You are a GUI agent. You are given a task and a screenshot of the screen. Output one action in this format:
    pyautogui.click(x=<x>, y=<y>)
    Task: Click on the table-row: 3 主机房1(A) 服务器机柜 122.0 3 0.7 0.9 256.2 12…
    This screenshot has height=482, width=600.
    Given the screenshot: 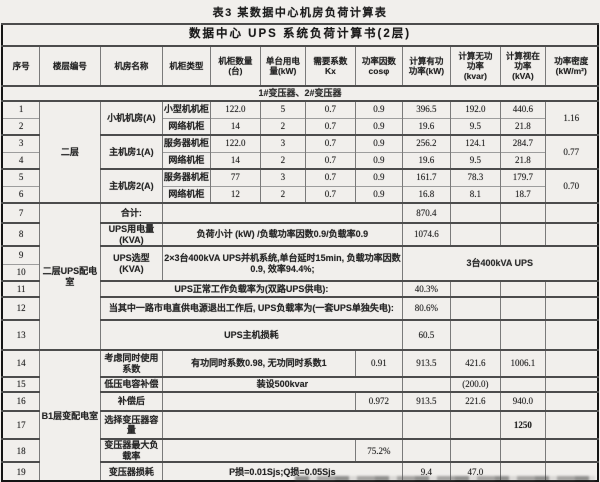 What is the action you would take?
    pyautogui.click(x=299, y=151)
    